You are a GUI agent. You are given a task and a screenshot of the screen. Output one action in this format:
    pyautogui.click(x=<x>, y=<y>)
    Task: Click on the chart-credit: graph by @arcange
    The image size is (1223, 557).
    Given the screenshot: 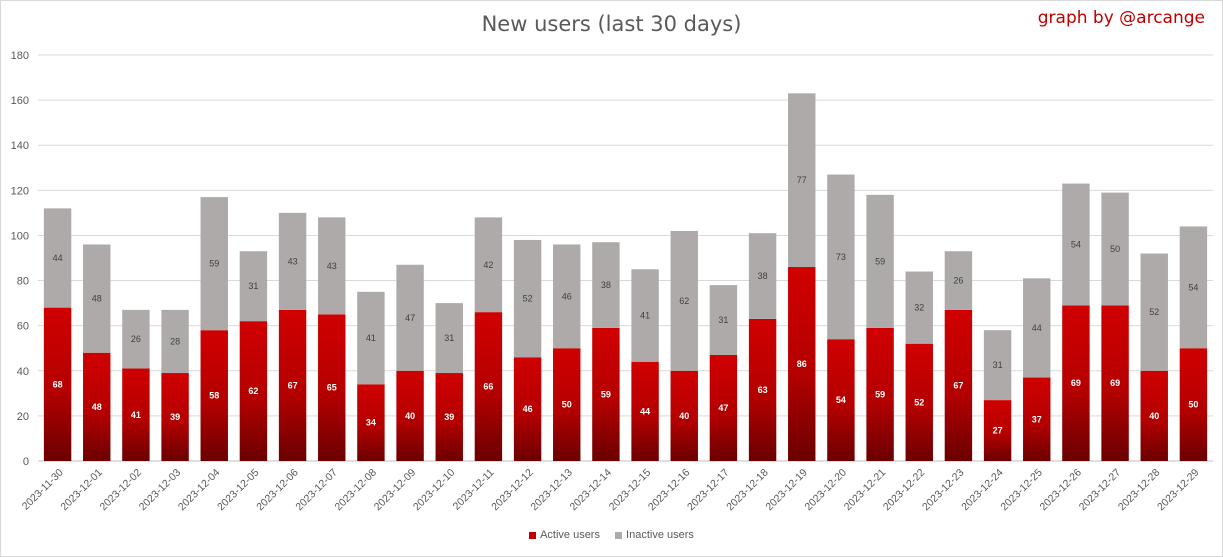 What is the action you would take?
    pyautogui.click(x=1121, y=18)
    